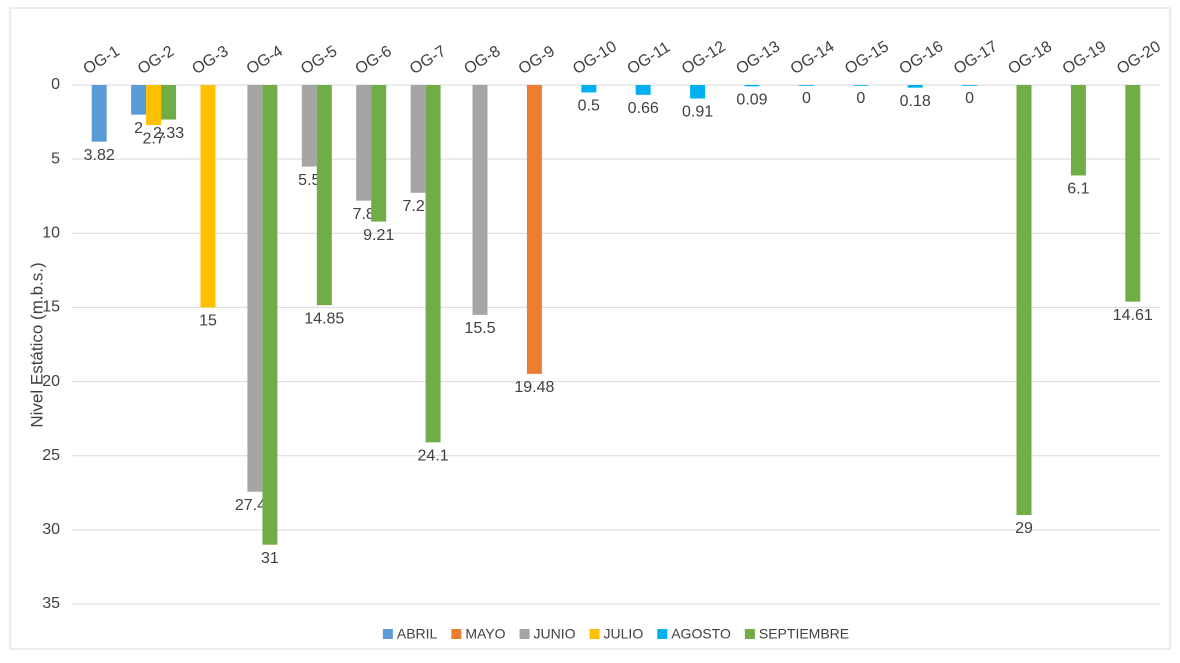 The width and height of the screenshot is (1180, 663). What do you see at coordinates (324, 318) in the screenshot?
I see `data-label: 14.85` at bounding box center [324, 318].